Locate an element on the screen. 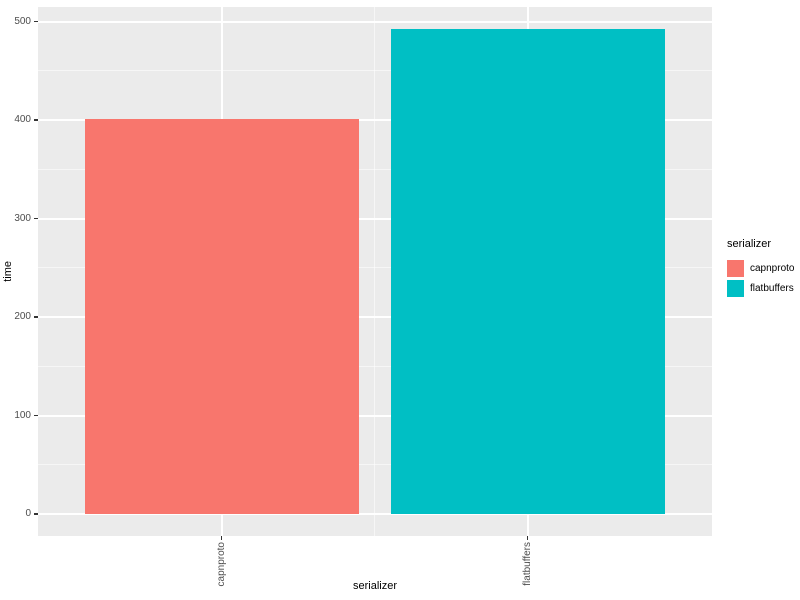 The height and width of the screenshot is (600, 800). x-tick-label: flatbuffers is located at coordinates (527, 566).